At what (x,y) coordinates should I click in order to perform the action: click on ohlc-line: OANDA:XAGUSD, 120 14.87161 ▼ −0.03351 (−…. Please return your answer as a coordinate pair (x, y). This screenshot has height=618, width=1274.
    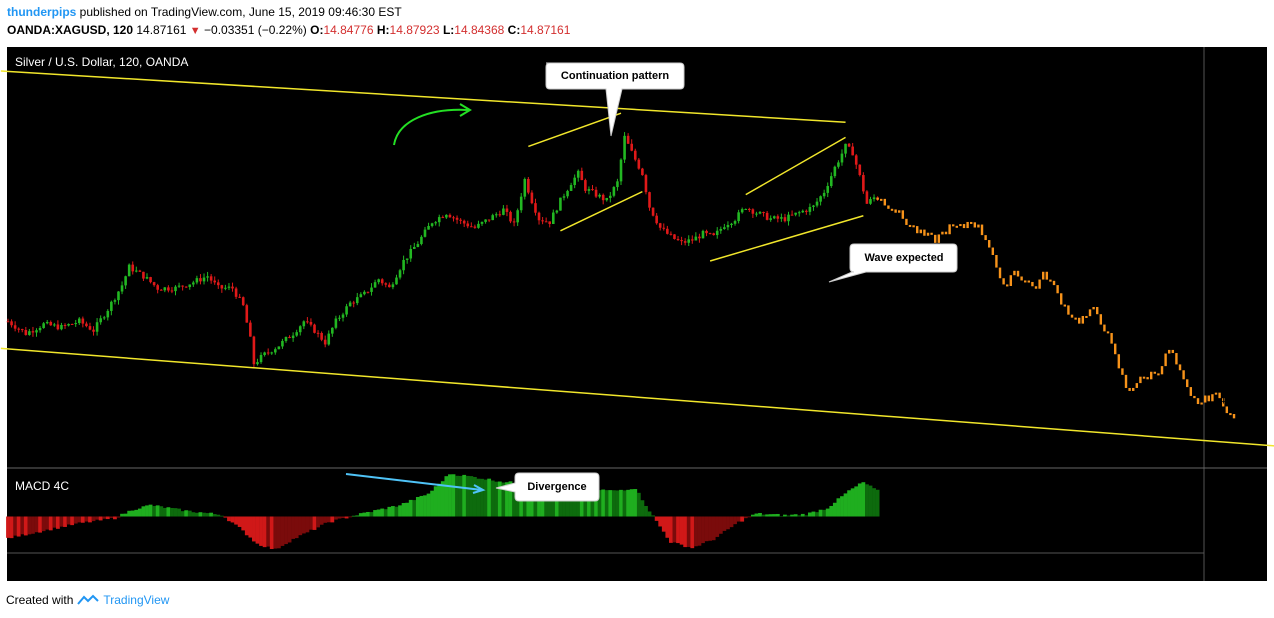
    Looking at the image, I should click on (288, 30).